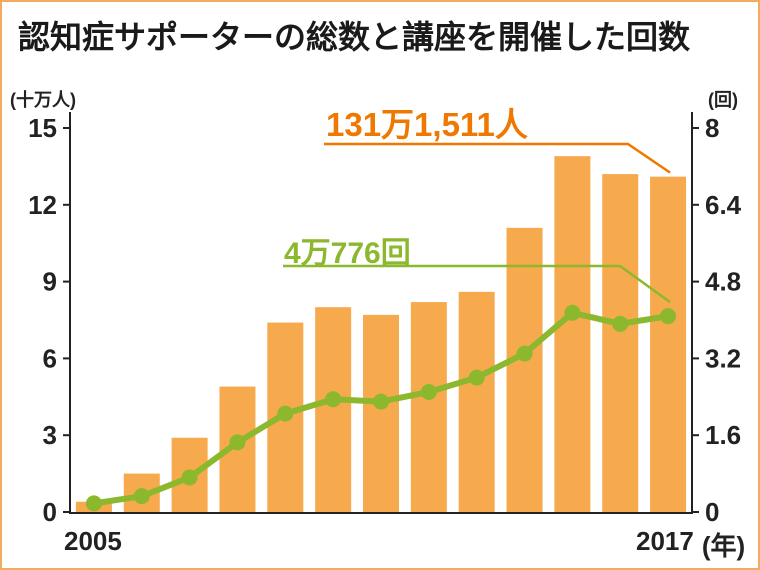 This screenshot has width=760, height=570. I want to click on line-point-2007, so click(189, 477).